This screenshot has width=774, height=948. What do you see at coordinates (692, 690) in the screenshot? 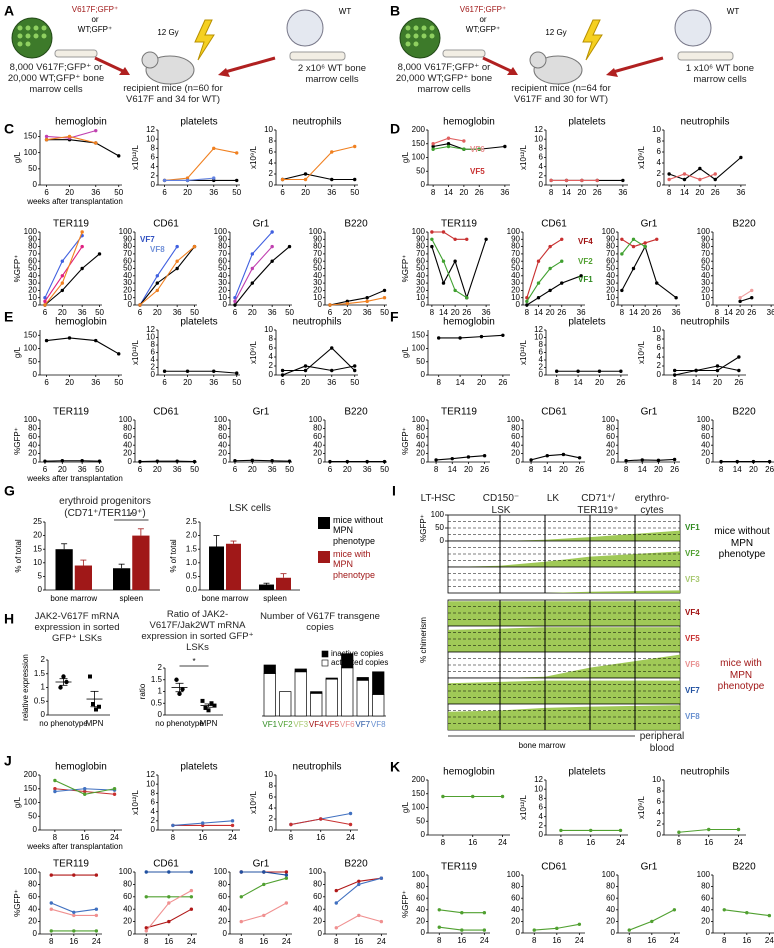
I see `row-label: VF7` at bounding box center [692, 690].